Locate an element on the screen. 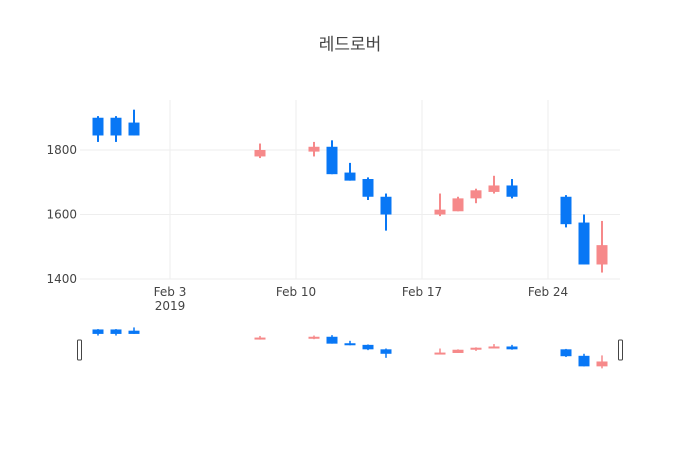 The height and width of the screenshot is (450, 700). chart-title: 레드로버 is located at coordinates (350, 45).